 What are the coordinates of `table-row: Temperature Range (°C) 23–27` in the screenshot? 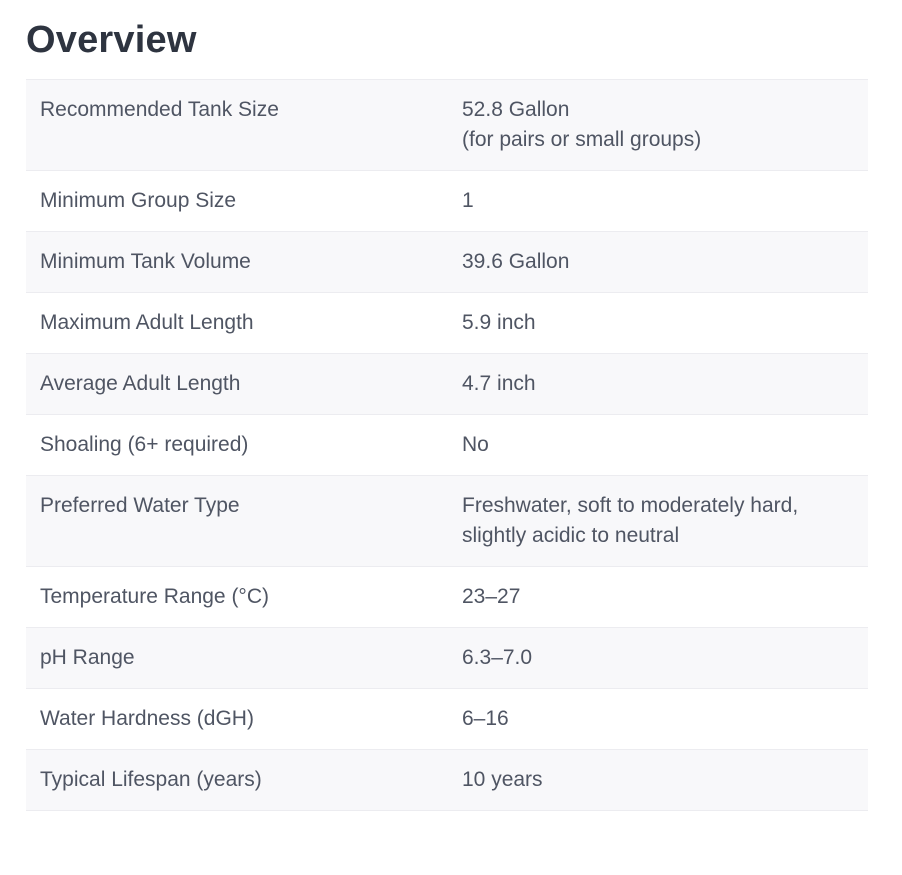 It's located at (447, 597).